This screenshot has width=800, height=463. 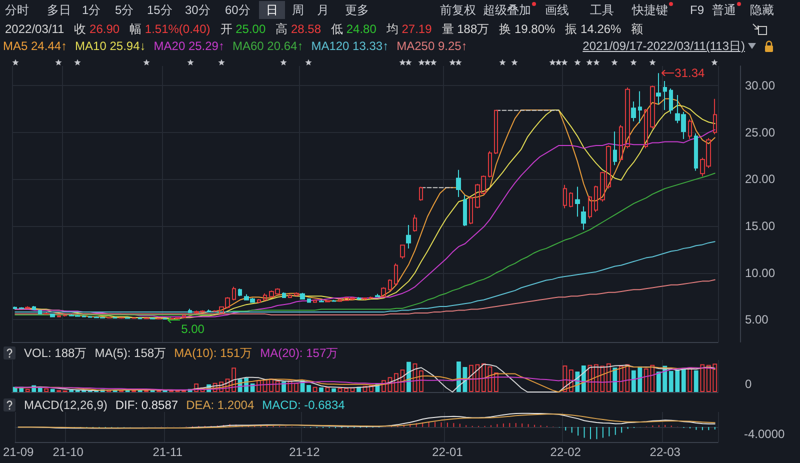 What do you see at coordinates (637, 29) in the screenshot?
I see `text: 额` at bounding box center [637, 29].